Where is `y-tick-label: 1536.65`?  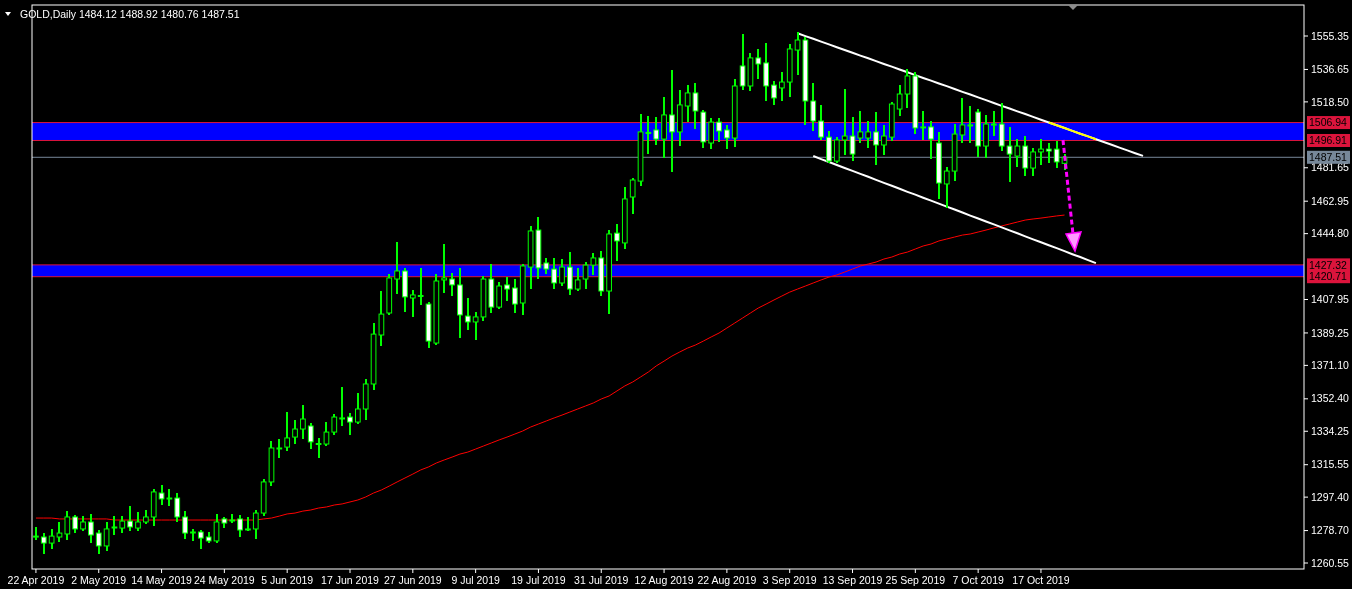
y-tick-label: 1536.65 is located at coordinates (1330, 69).